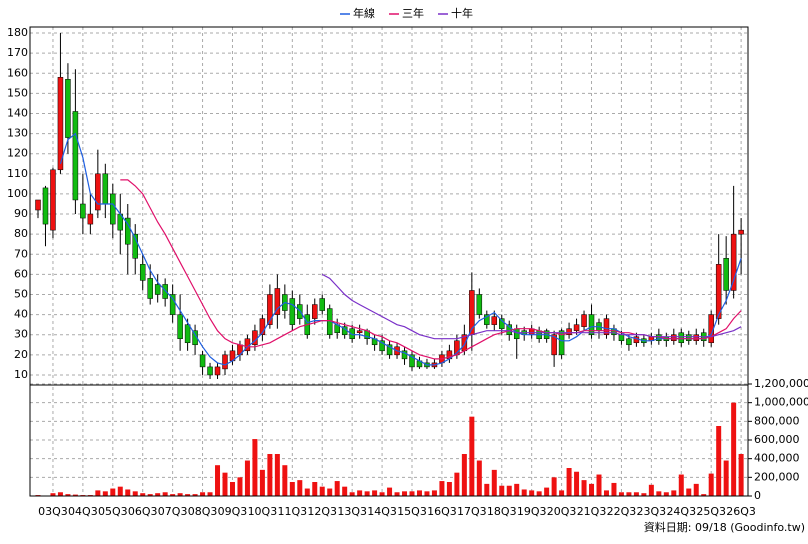 The width and height of the screenshot is (808, 544). Describe the element at coordinates (502, 511) in the screenshot. I see `x-tick-label: 18Q3` at that location.